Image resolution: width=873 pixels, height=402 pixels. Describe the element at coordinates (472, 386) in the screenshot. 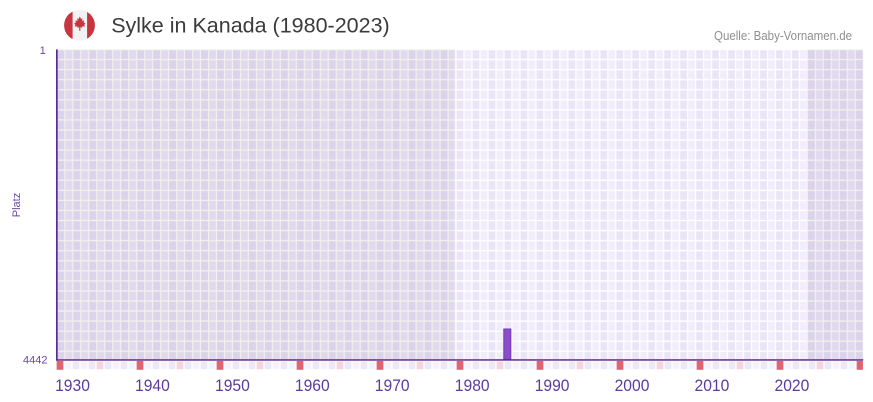

I see `svg-text: 1980` at that location.